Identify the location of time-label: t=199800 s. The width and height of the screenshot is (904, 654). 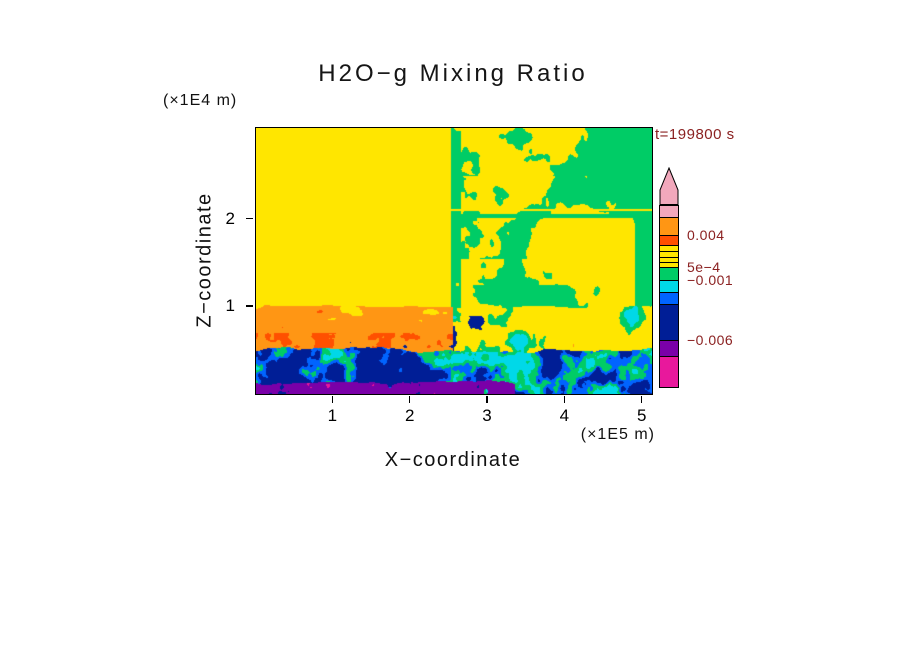
(695, 134).